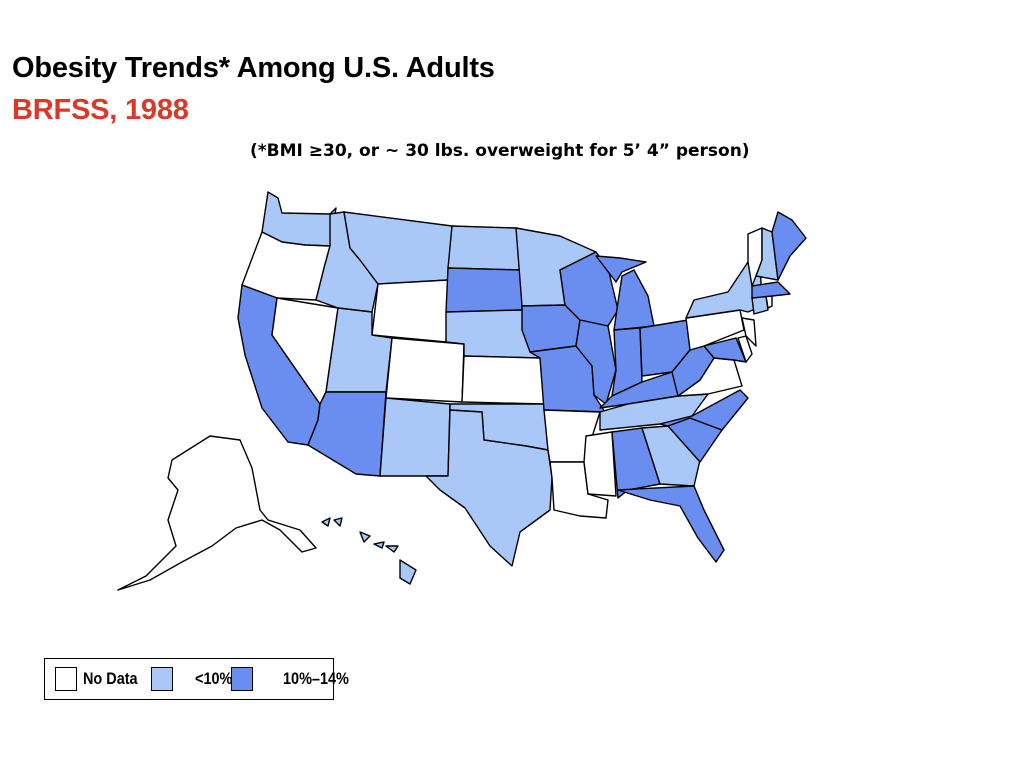 Image resolution: width=1024 pixels, height=768 pixels. I want to click on map-title: Obesity Trends* Among U.S. Adults, so click(253, 68).